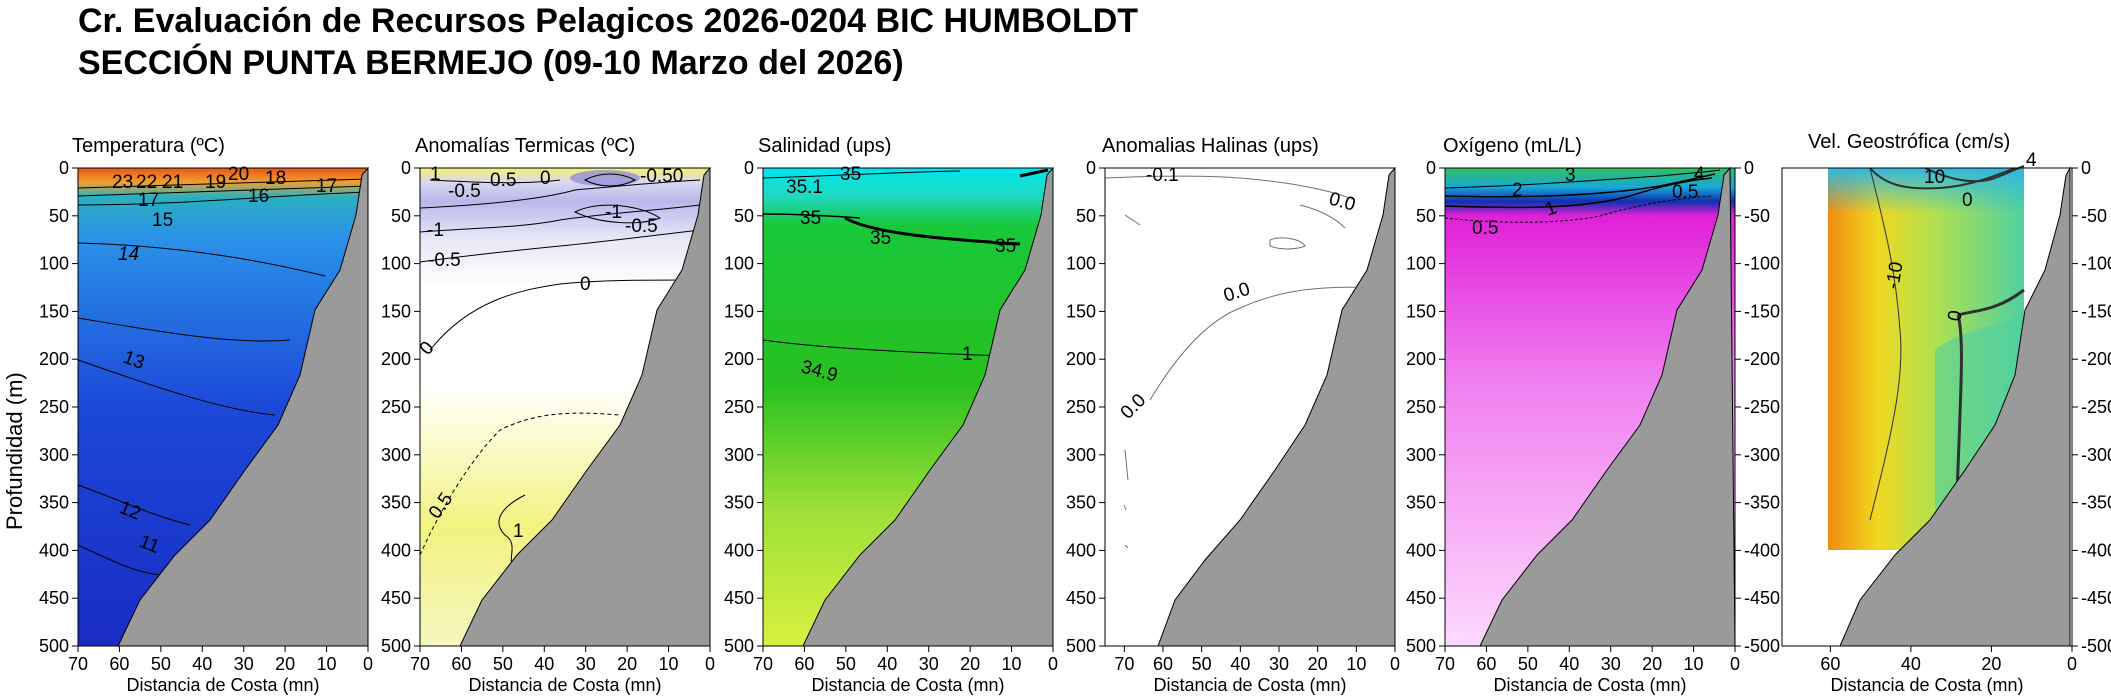 Image resolution: width=2111 pixels, height=697 pixels. I want to click on y-tick-label: 400, so click(54, 550).